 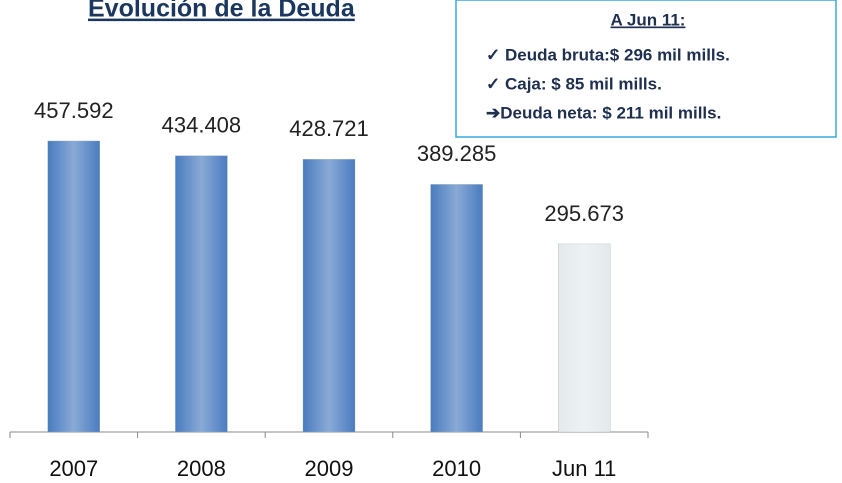 What do you see at coordinates (608, 54) in the screenshot?
I see `annotation-line: ✓ Deuda bruta:$ 296 mil mills.` at bounding box center [608, 54].